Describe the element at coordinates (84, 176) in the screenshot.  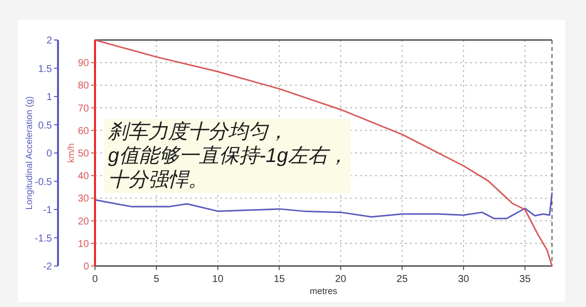
I see `y2-tick-label: 40` at that location.